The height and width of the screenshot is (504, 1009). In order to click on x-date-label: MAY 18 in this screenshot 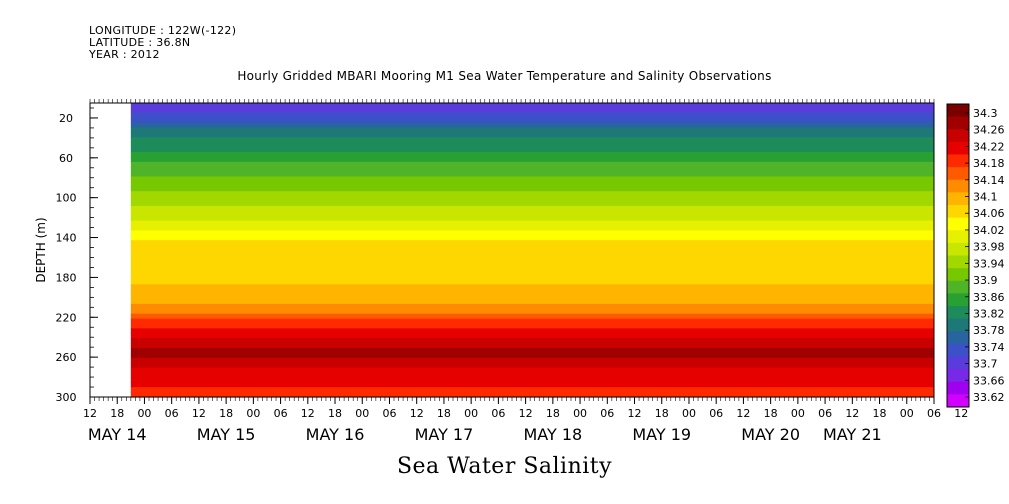, I will do `click(552, 434)`.